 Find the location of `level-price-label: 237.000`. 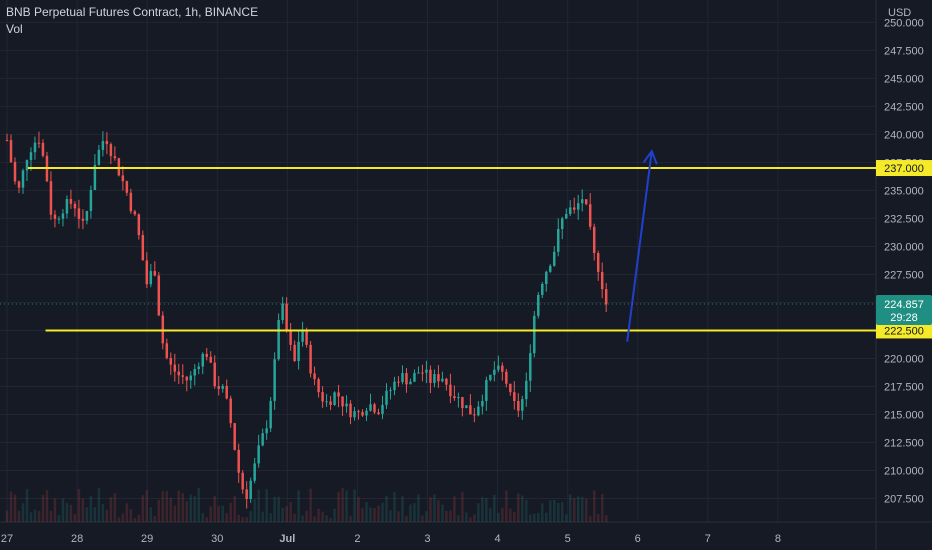

level-price-label: 237.000 is located at coordinates (904, 169).